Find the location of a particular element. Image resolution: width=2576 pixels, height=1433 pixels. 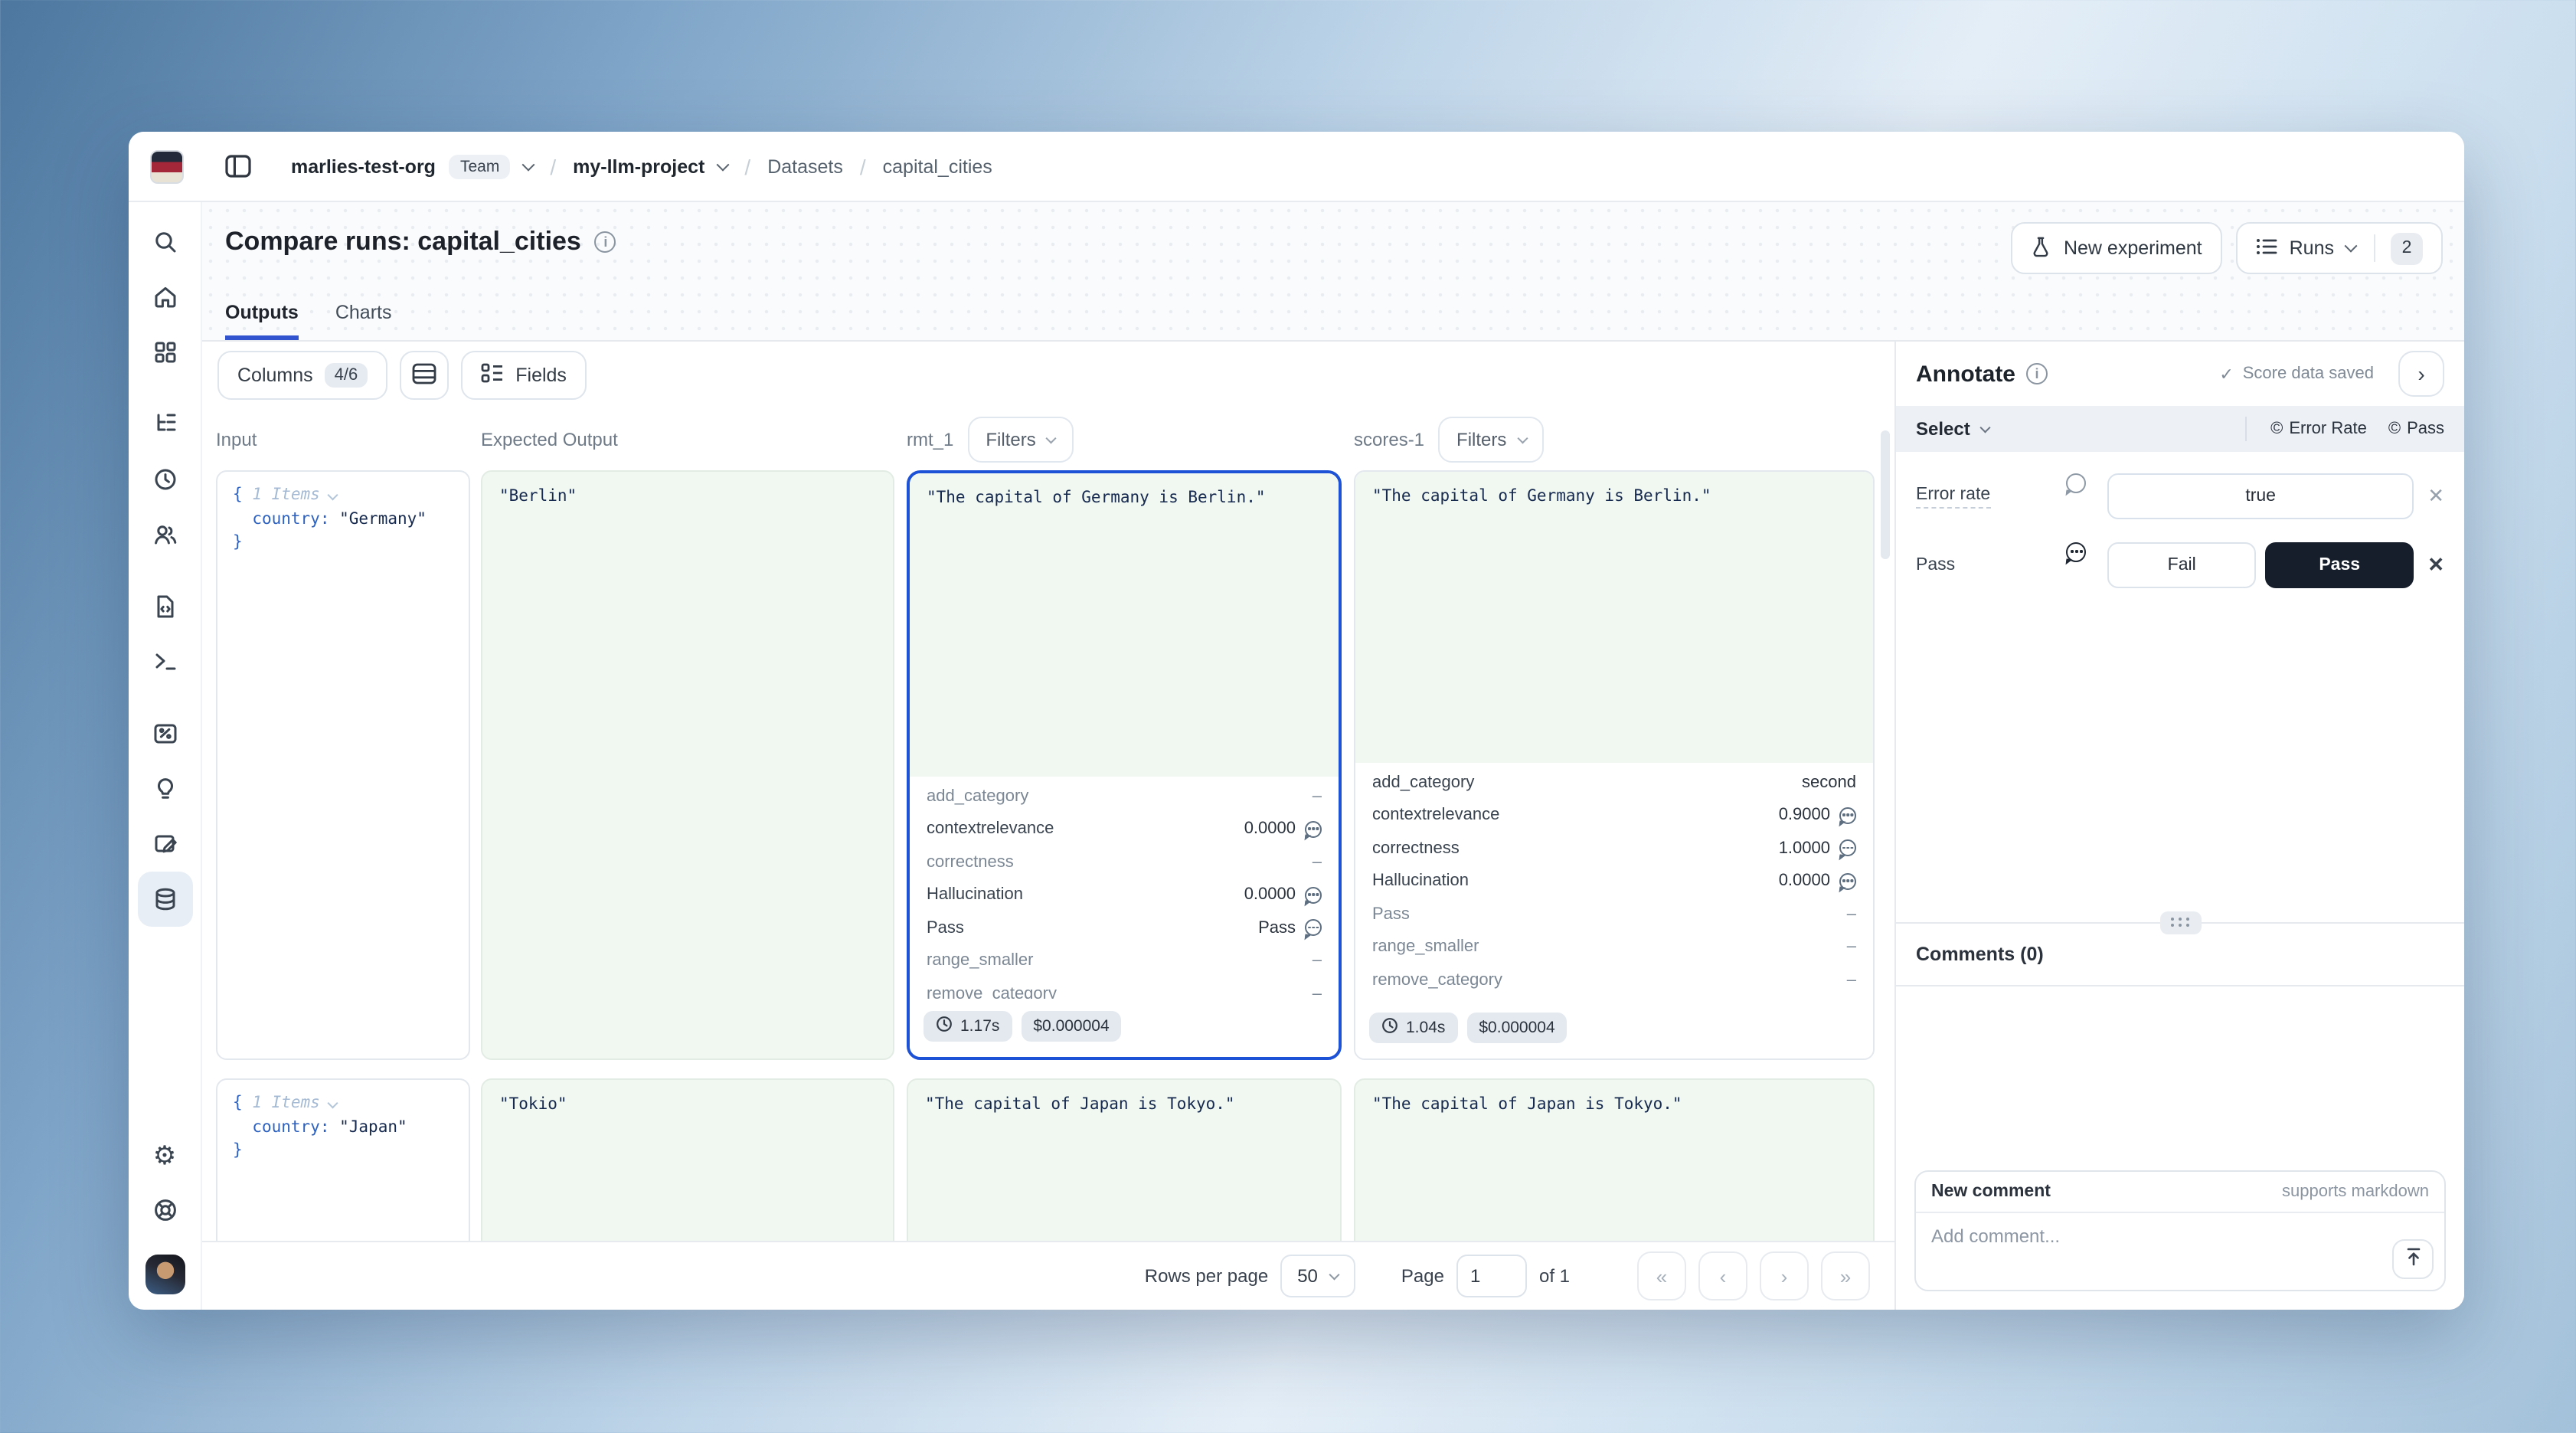

comment-input is located at coordinates (2180, 1251).